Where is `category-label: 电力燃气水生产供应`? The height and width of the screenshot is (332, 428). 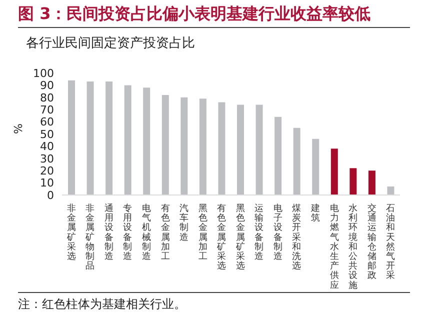
category-label: 电力燃气水生产供应 is located at coordinates (334, 247).